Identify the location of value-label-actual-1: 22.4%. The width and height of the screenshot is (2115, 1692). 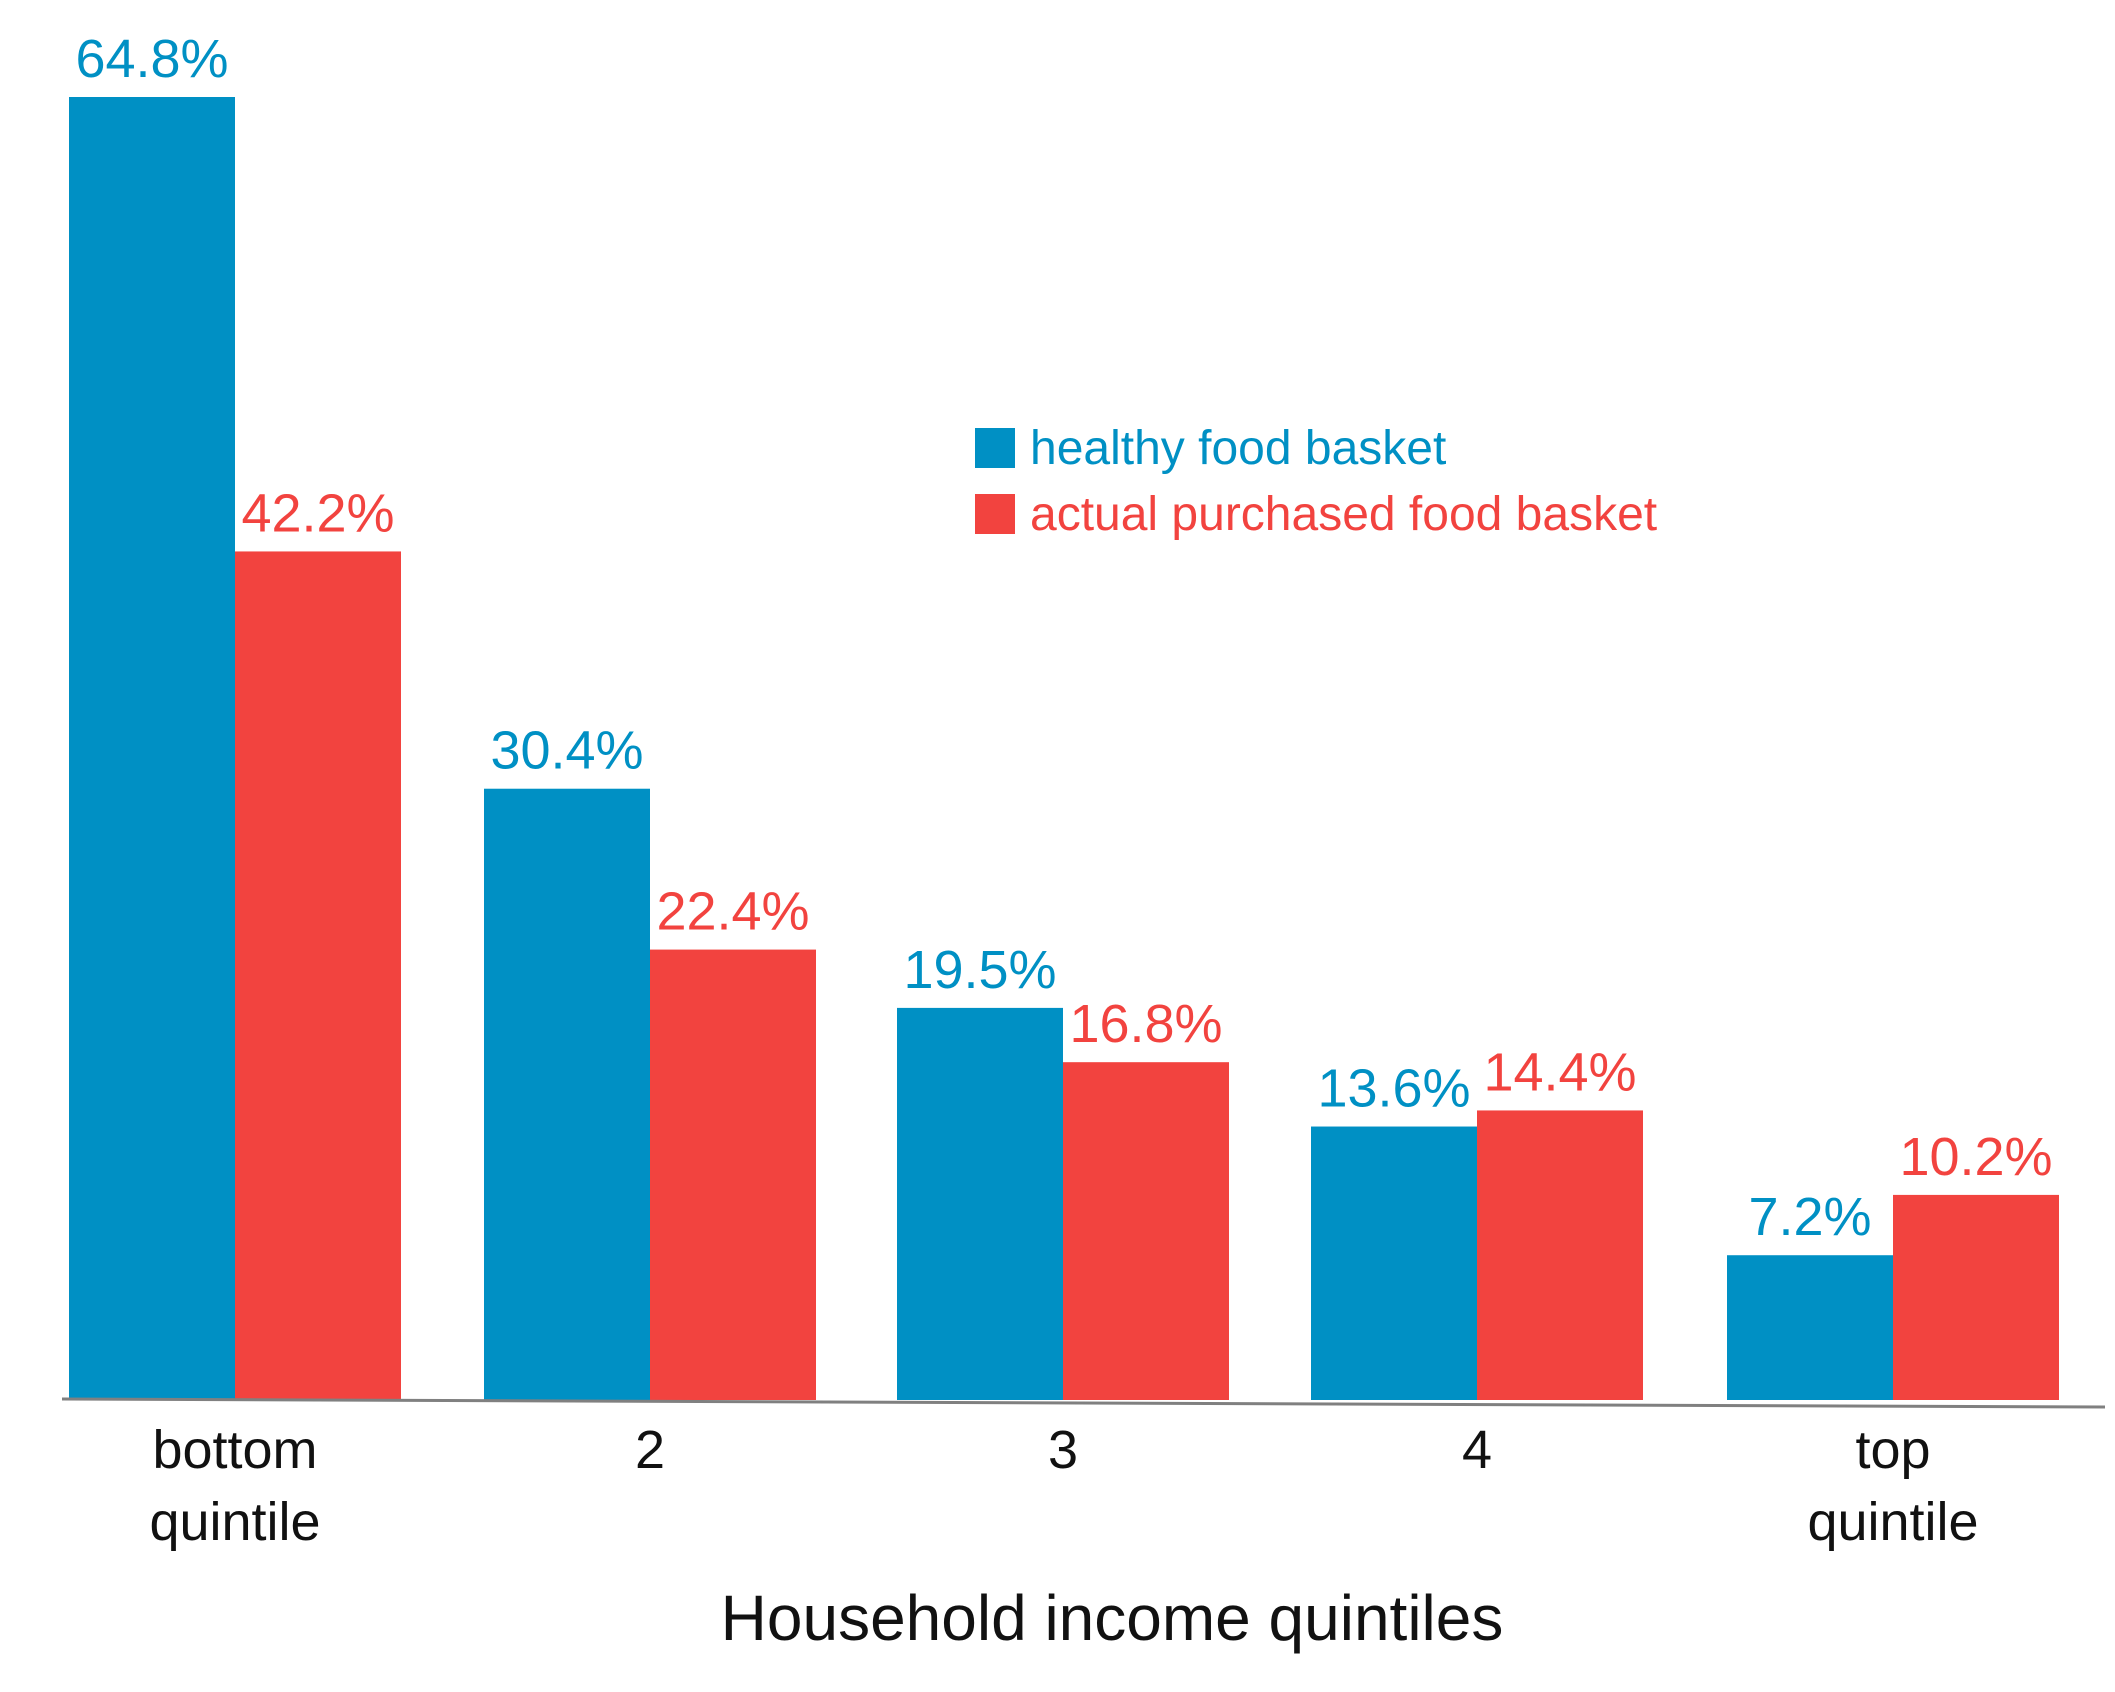
(732, 912).